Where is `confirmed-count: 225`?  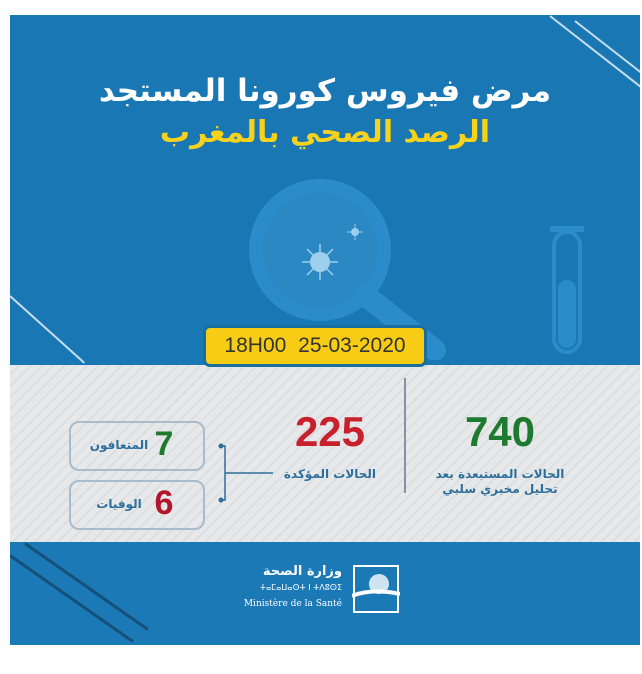 confirmed-count: 225 is located at coordinates (330, 431).